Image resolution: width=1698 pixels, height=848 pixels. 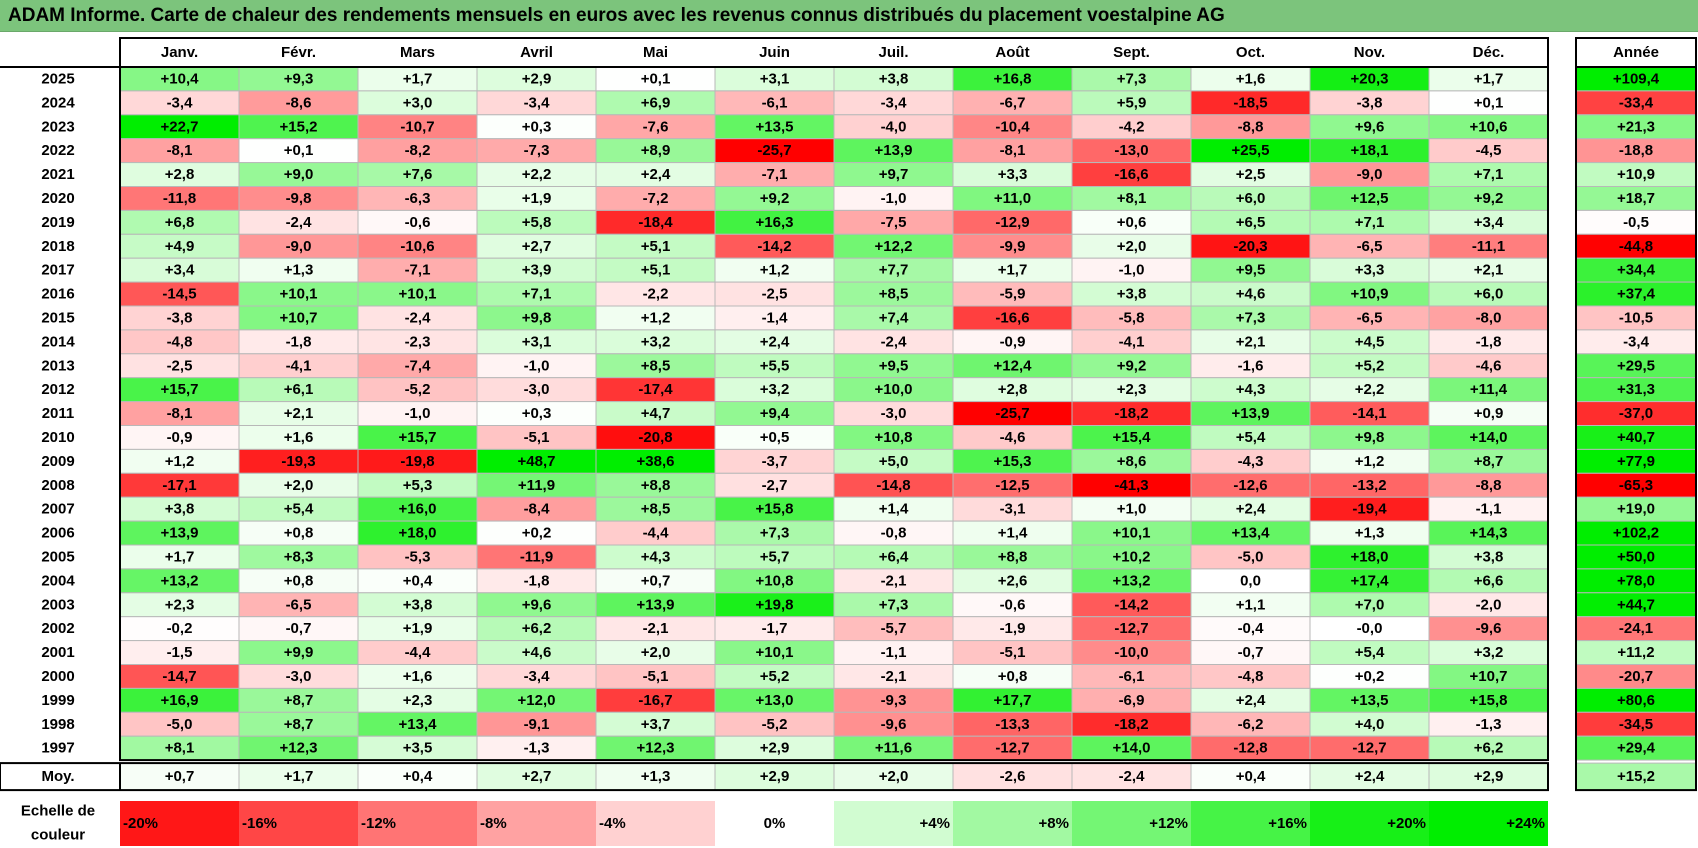 I want to click on cell-value: -19,8, so click(x=417, y=461).